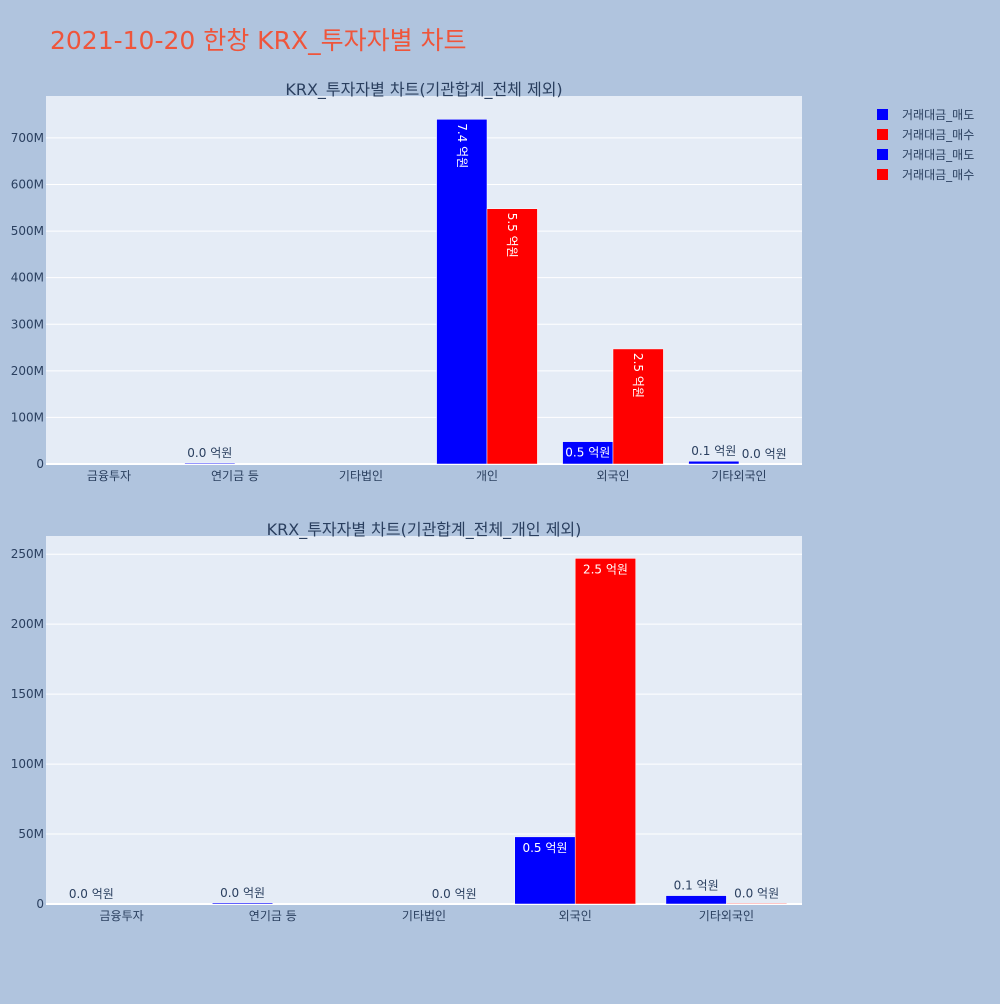 This screenshot has height=1004, width=1000. Describe the element at coordinates (424, 530) in the screenshot. I see `chart-title: KRX_투자자별 차트(기관합계_전체_개인 제외)` at that location.